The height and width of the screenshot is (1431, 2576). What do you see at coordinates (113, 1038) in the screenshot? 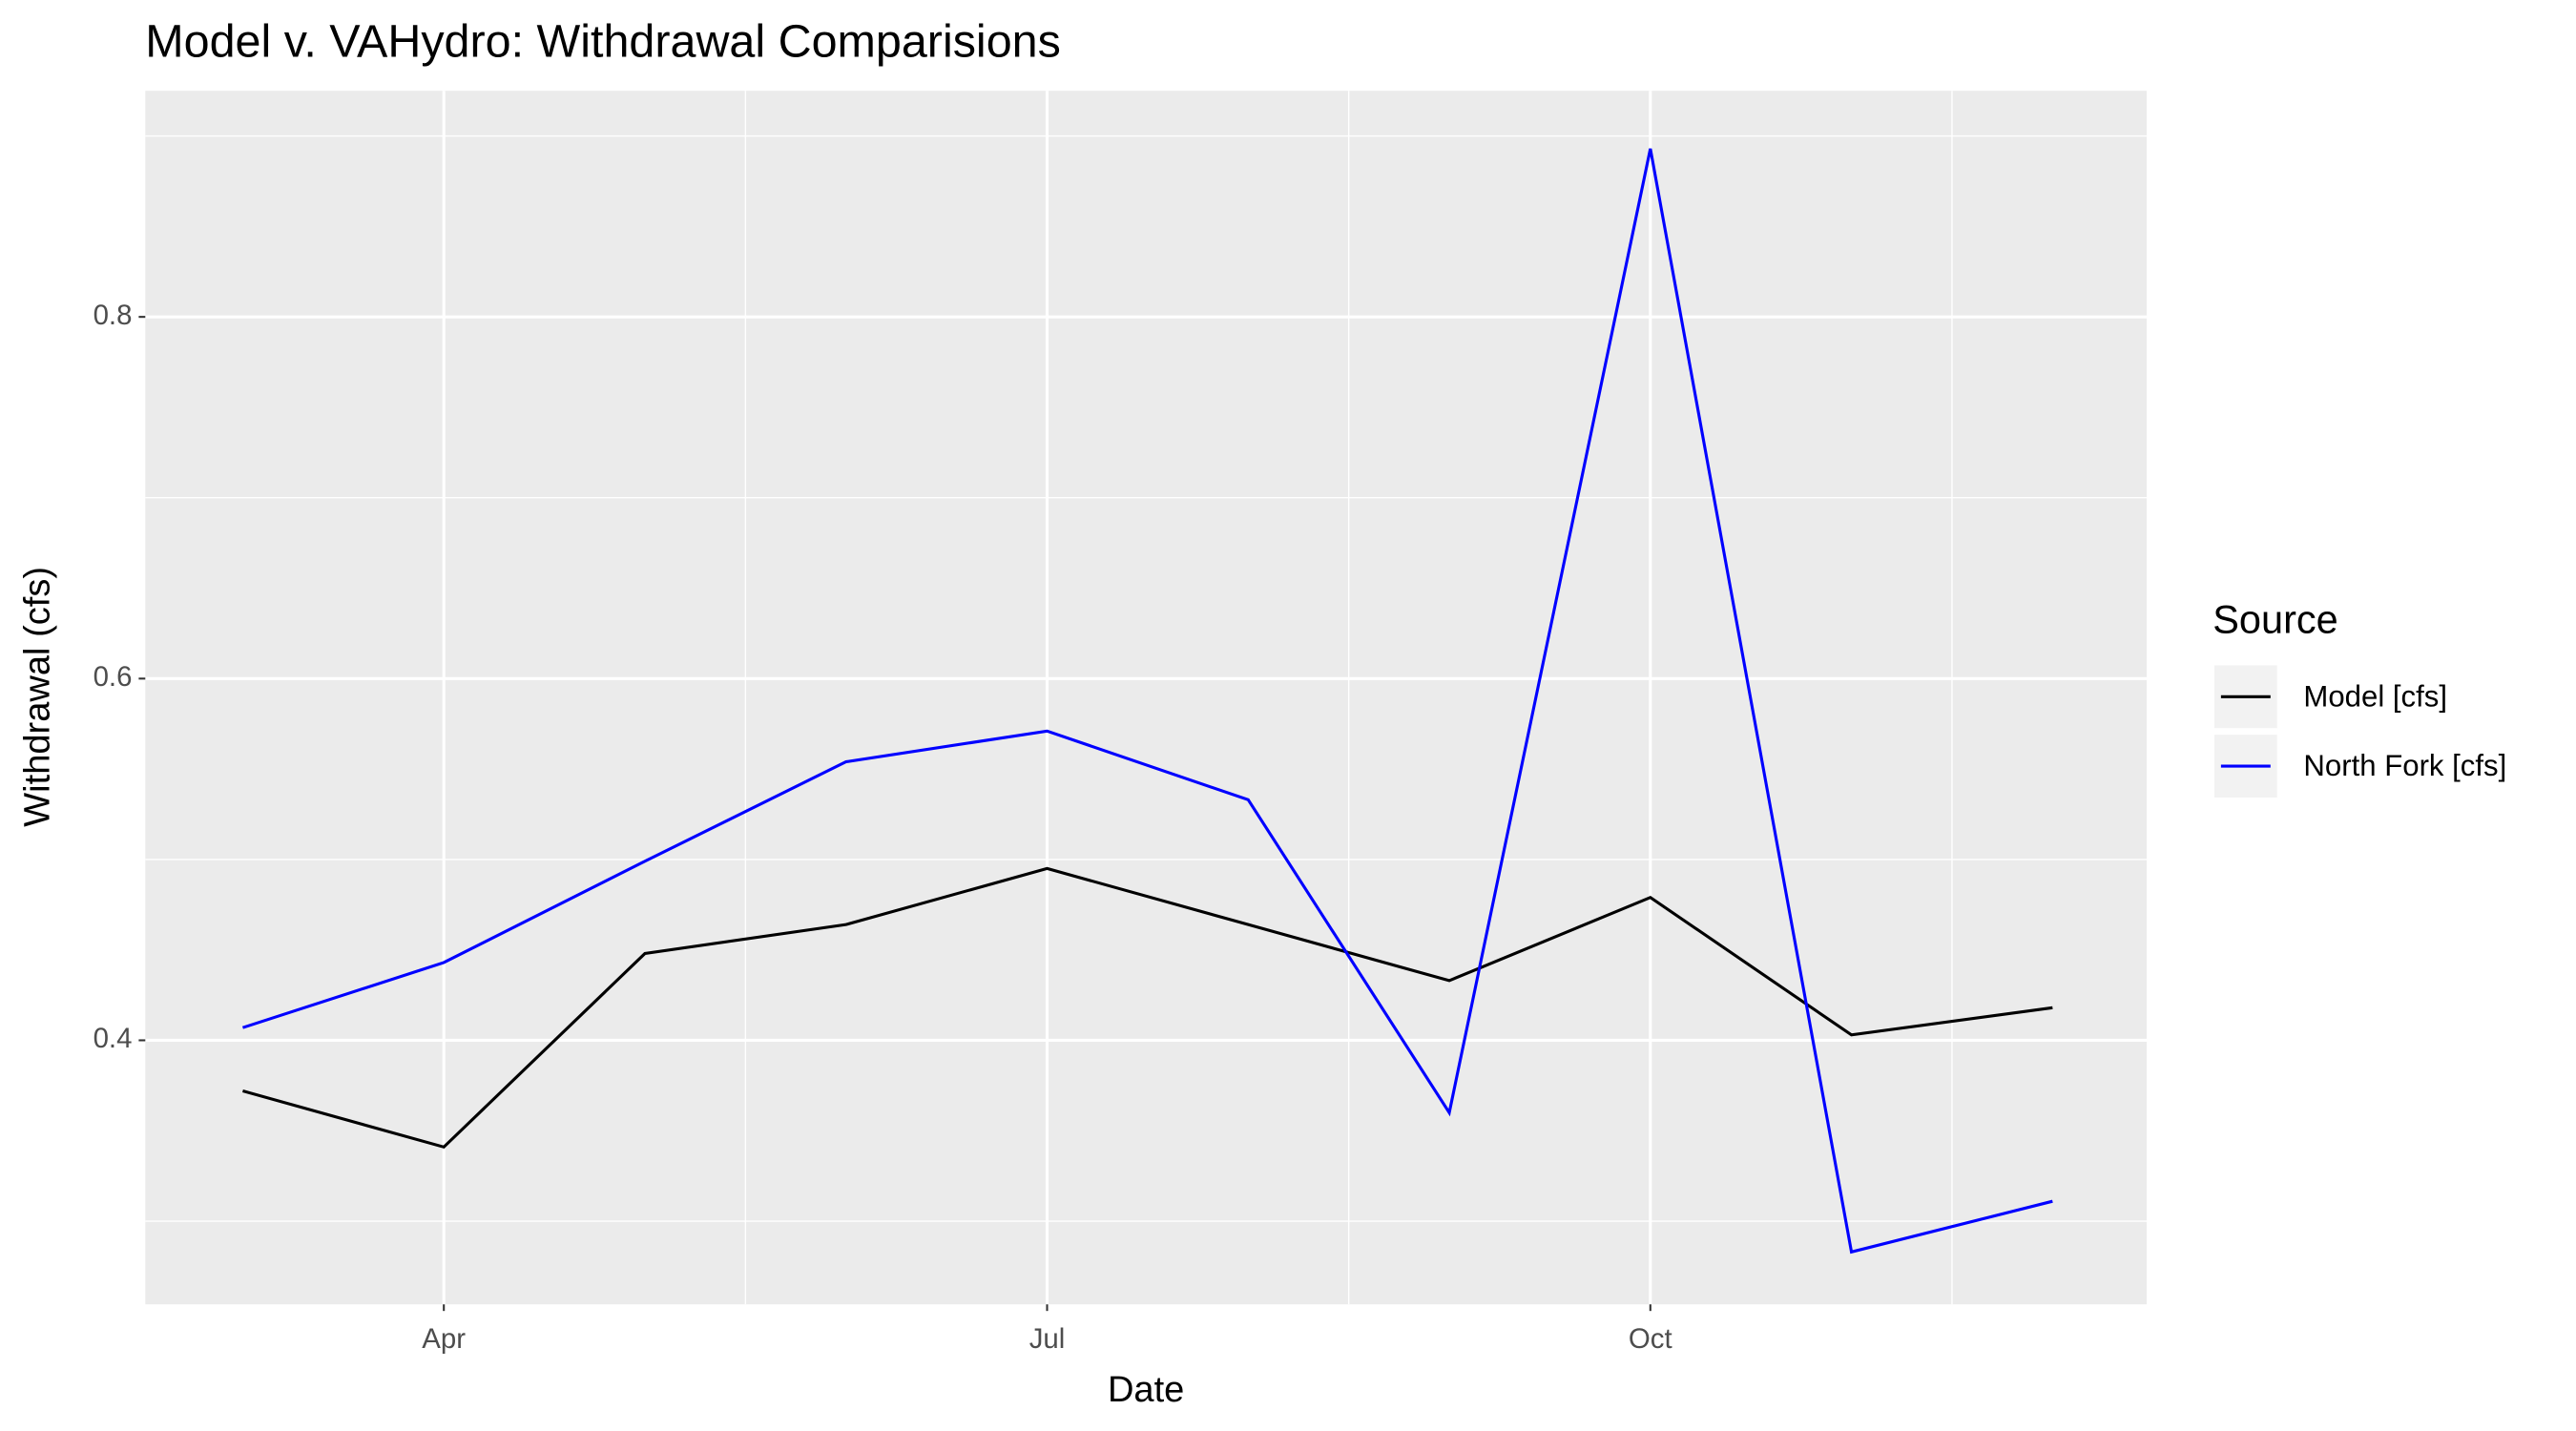
I see `y-tick-label: 0.4` at bounding box center [113, 1038].